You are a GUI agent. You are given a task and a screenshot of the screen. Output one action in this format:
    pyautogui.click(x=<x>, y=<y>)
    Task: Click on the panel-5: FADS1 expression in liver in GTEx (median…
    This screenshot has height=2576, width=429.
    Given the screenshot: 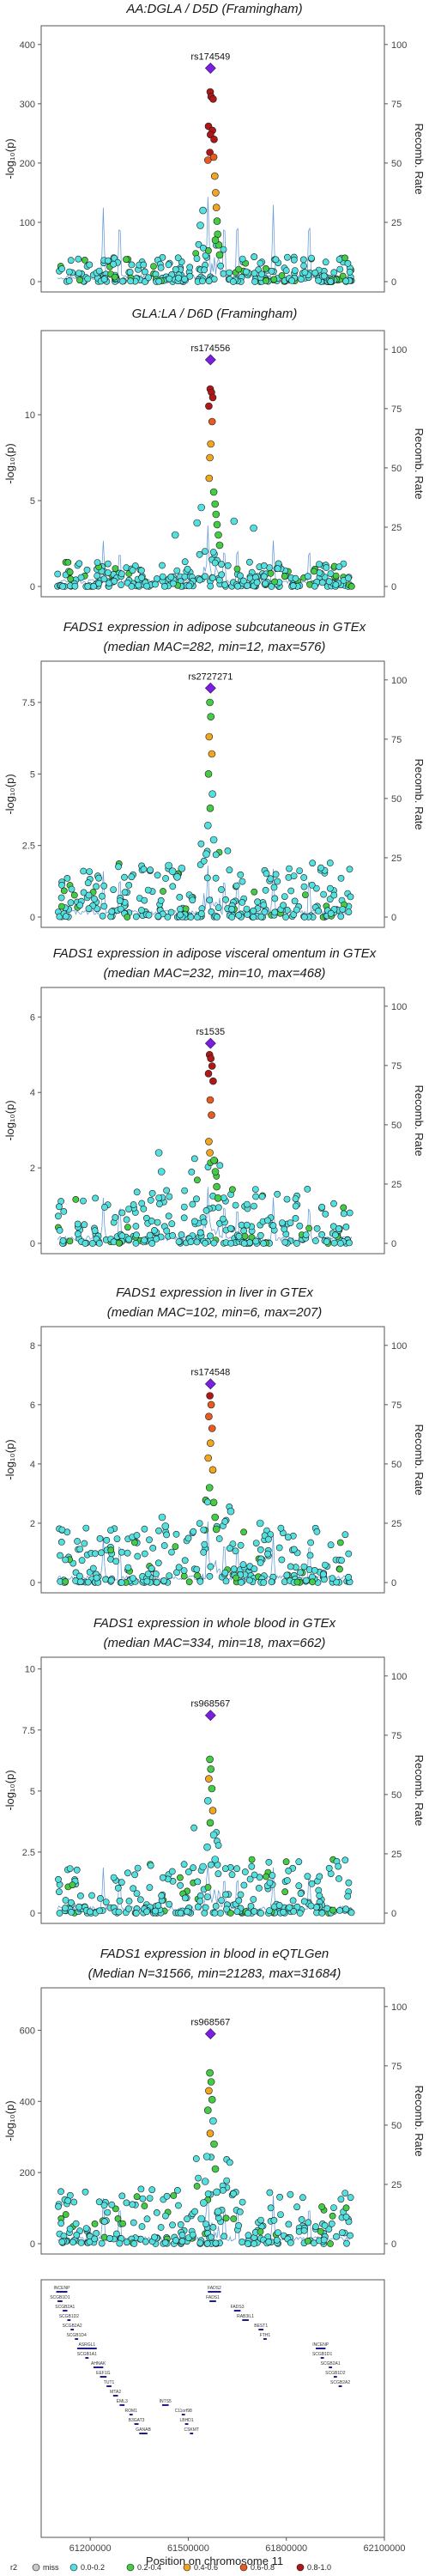 What is the action you would take?
    pyautogui.click(x=214, y=1440)
    